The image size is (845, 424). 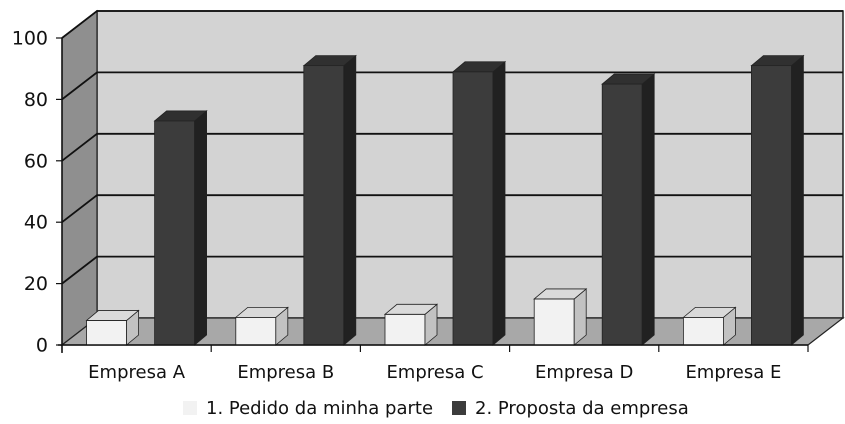 I want to click on x-category-label: Empresa C, so click(x=434, y=372).